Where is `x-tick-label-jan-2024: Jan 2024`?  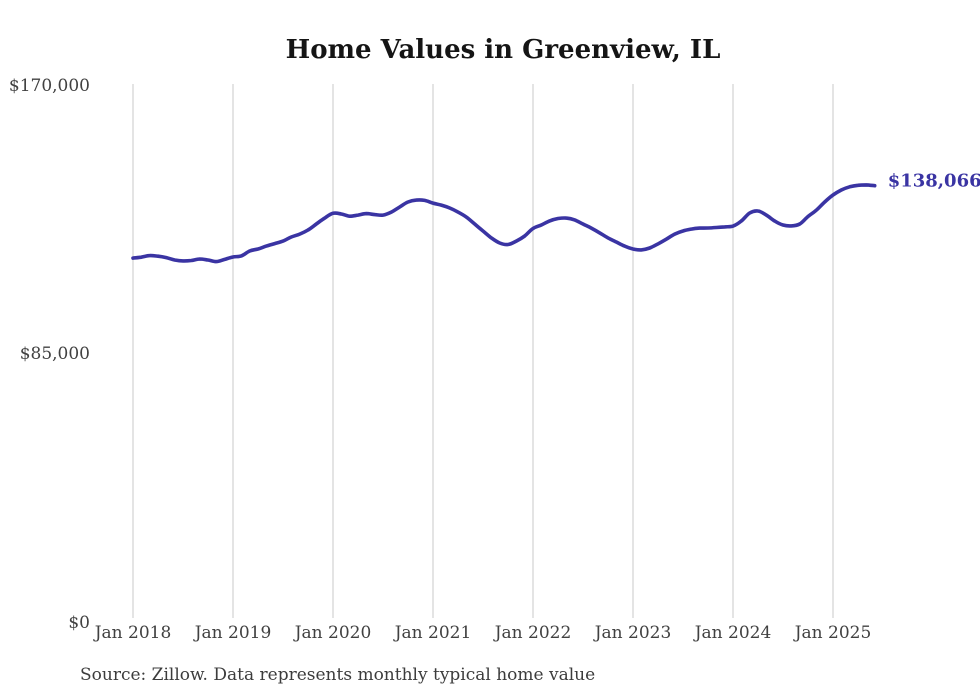
x-tick-label-jan-2024: Jan 2024 is located at coordinates (732, 633).